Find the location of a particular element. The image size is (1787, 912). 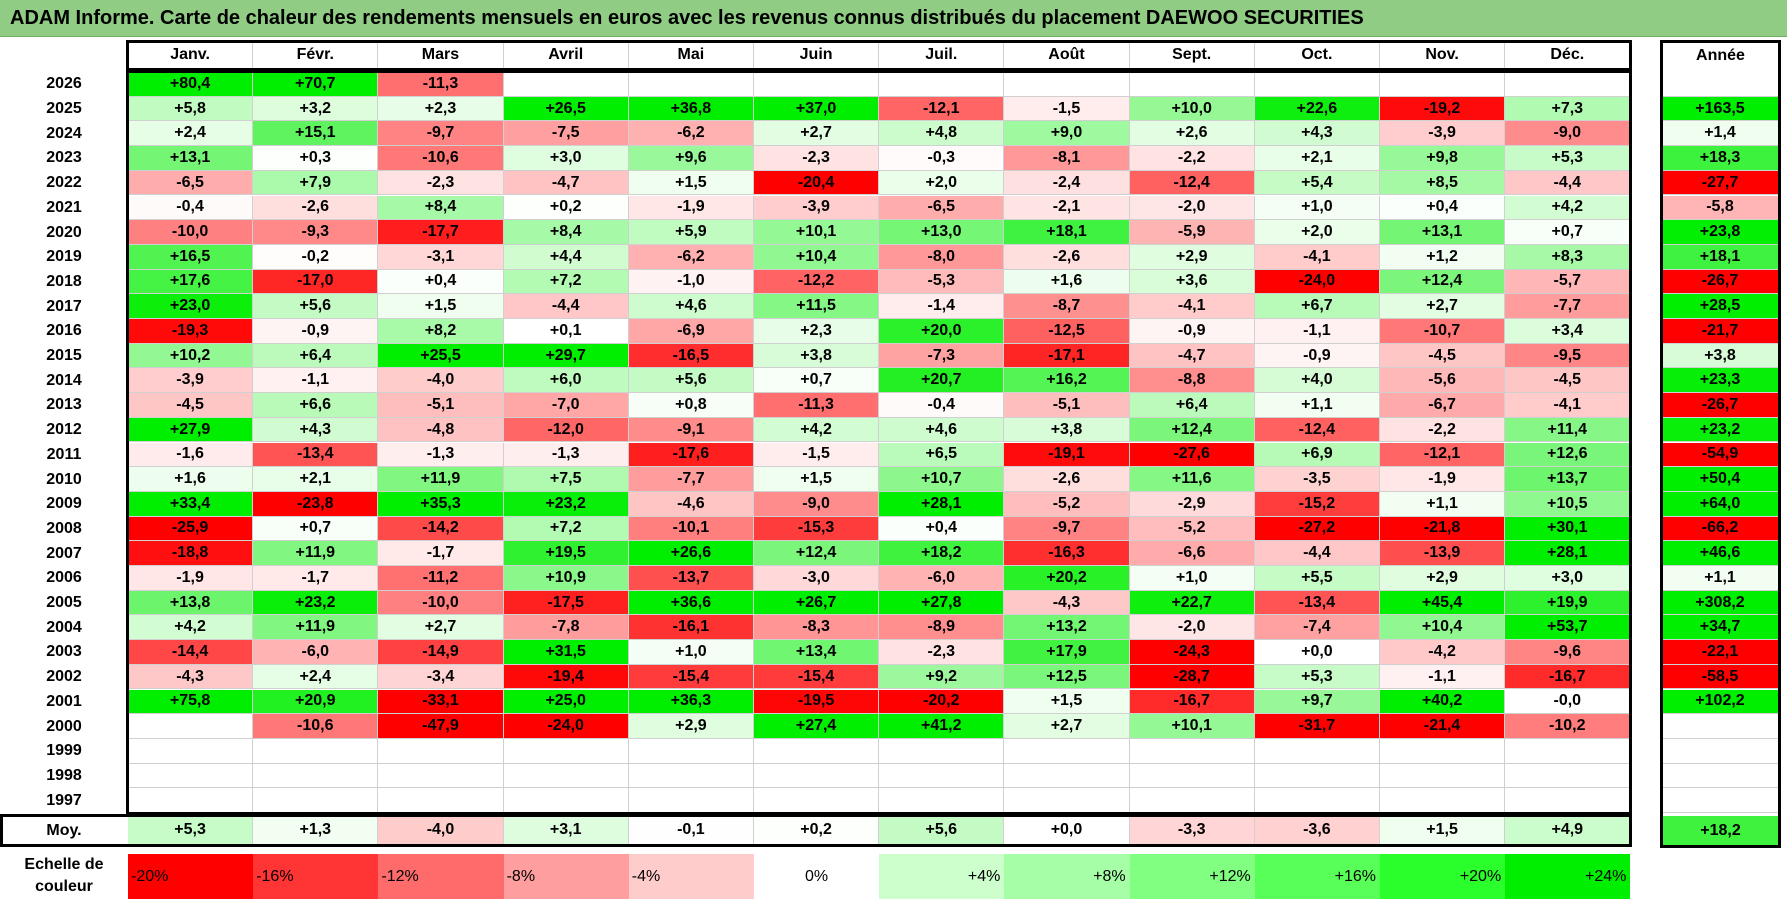

heatmap-cell: +0,8 is located at coordinates (691, 405).